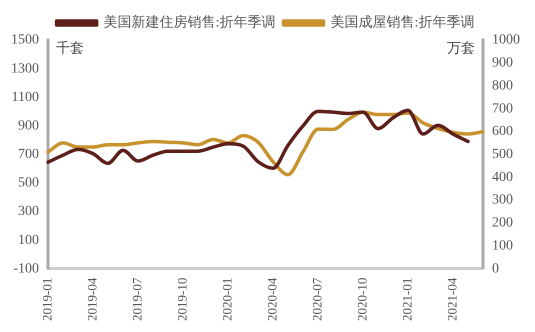 The height and width of the screenshot is (332, 535). Describe the element at coordinates (502, 177) in the screenshot. I see `y2-tick-label: 400` at that location.